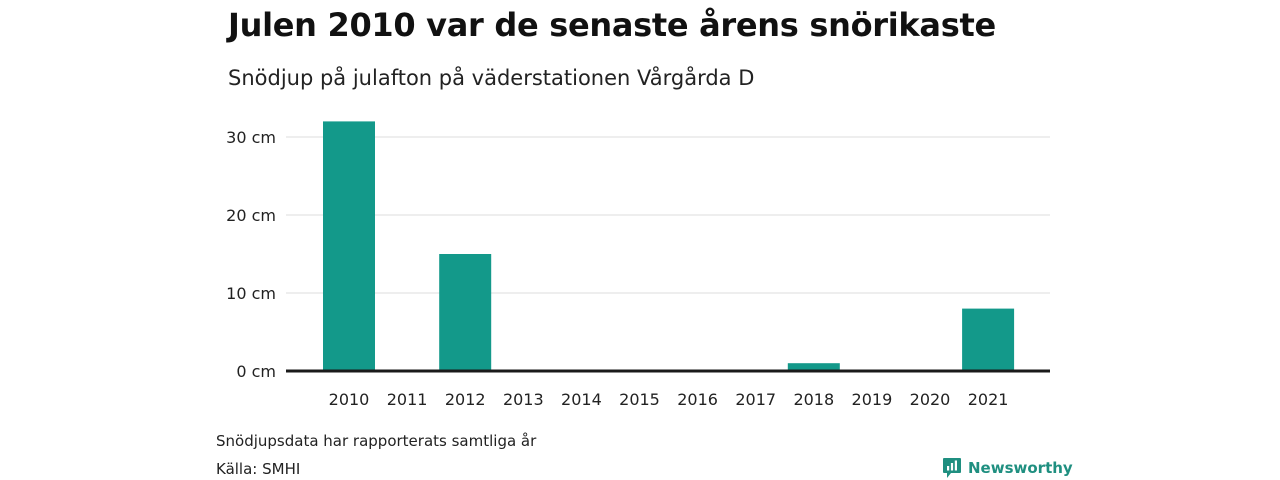 The height and width of the screenshot is (480, 1280). I want to click on y-tick-label: 30 cm, so click(251, 137).